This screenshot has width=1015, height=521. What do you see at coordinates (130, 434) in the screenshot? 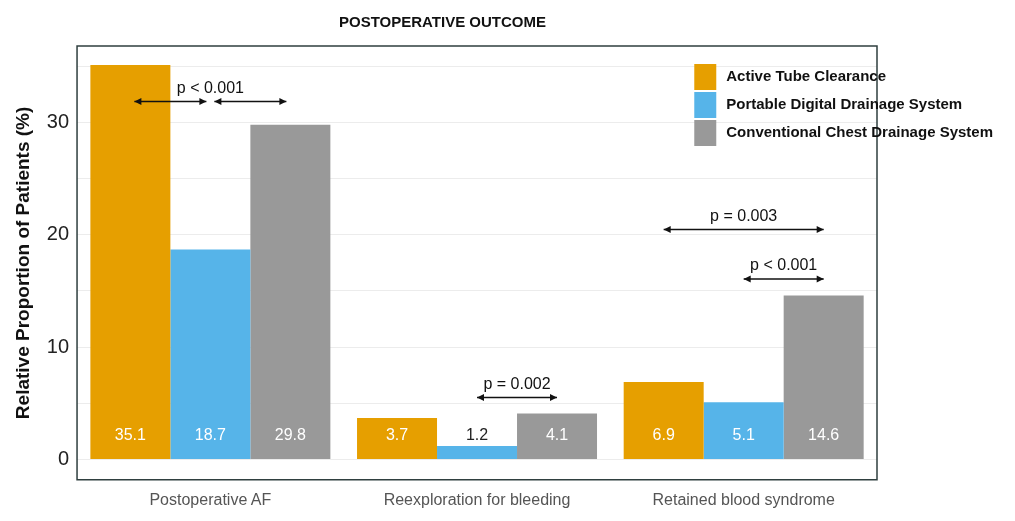
I see `data-label: 35.1` at bounding box center [130, 434].